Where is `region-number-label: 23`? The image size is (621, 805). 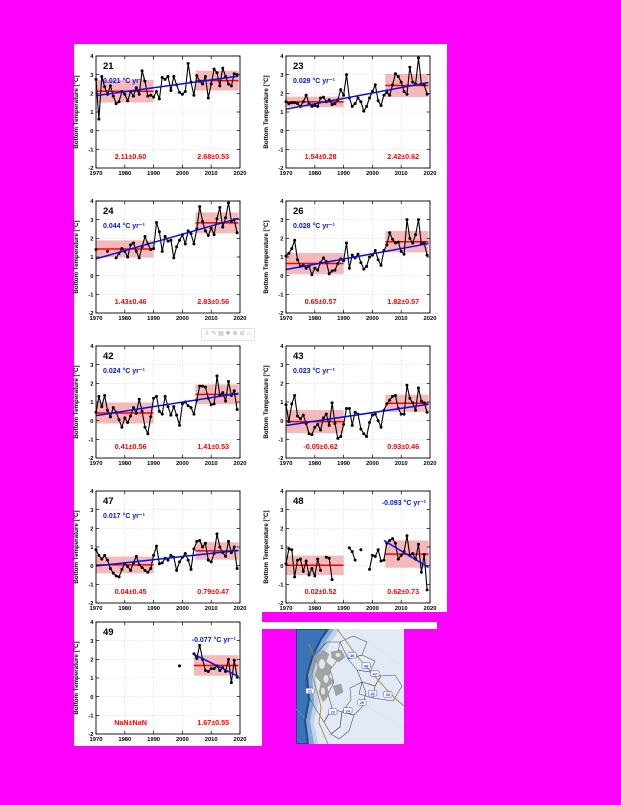 region-number-label: 23 is located at coordinates (298, 66).